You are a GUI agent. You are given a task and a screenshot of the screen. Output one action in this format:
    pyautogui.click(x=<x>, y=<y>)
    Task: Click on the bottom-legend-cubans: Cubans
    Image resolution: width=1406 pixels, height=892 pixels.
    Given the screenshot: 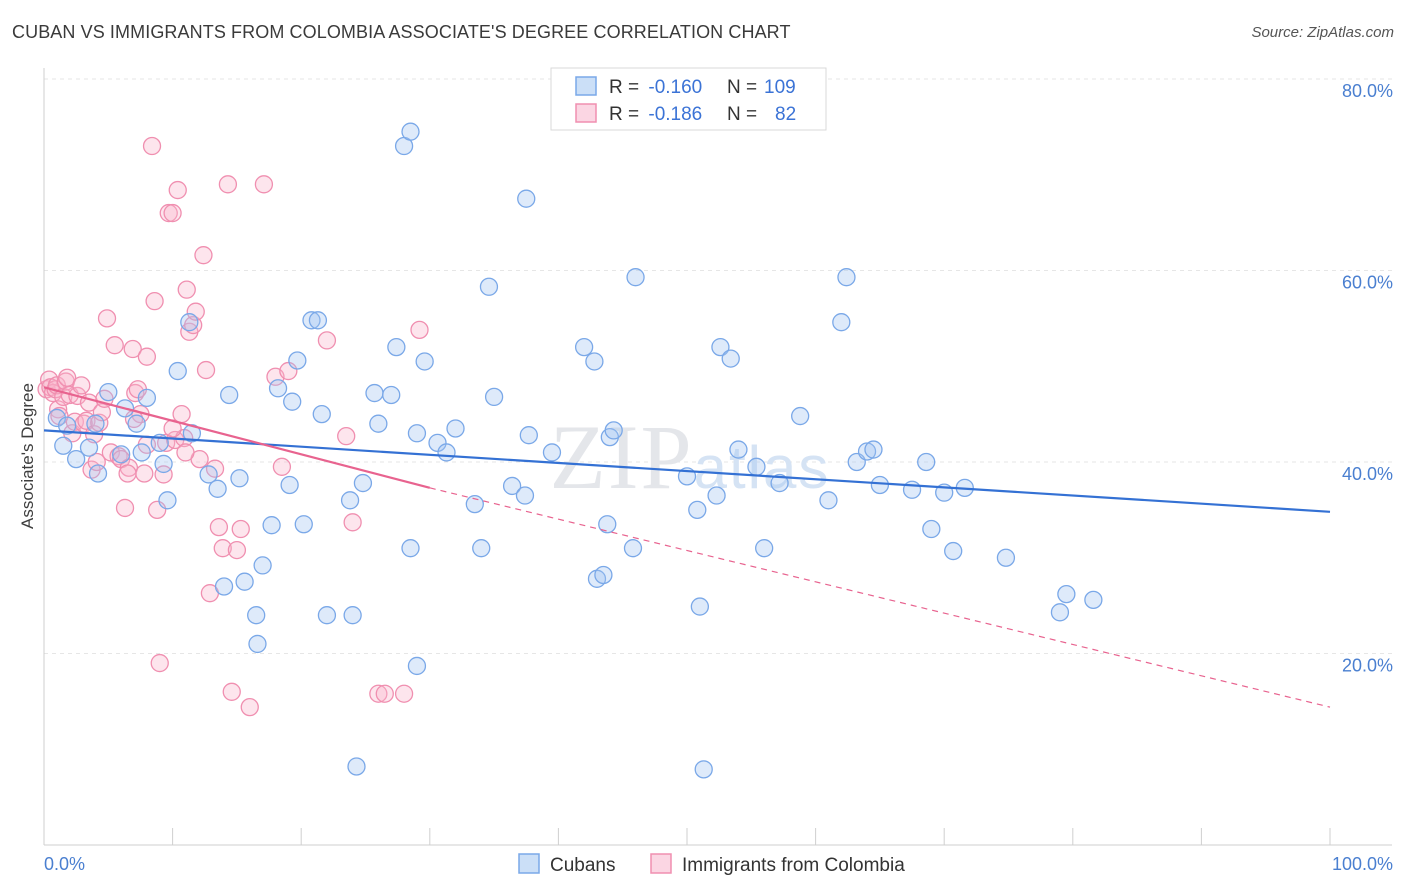 What is the action you would take?
    pyautogui.click(x=583, y=865)
    